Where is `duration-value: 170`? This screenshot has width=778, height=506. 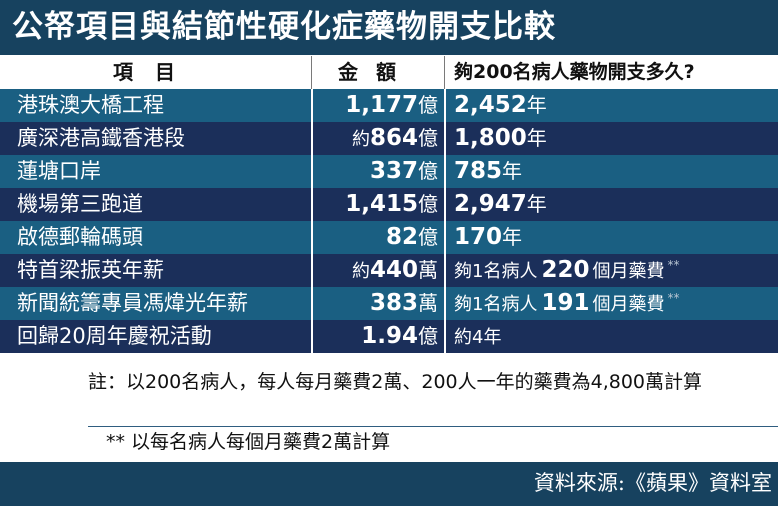
duration-value: 170 is located at coordinates (478, 237).